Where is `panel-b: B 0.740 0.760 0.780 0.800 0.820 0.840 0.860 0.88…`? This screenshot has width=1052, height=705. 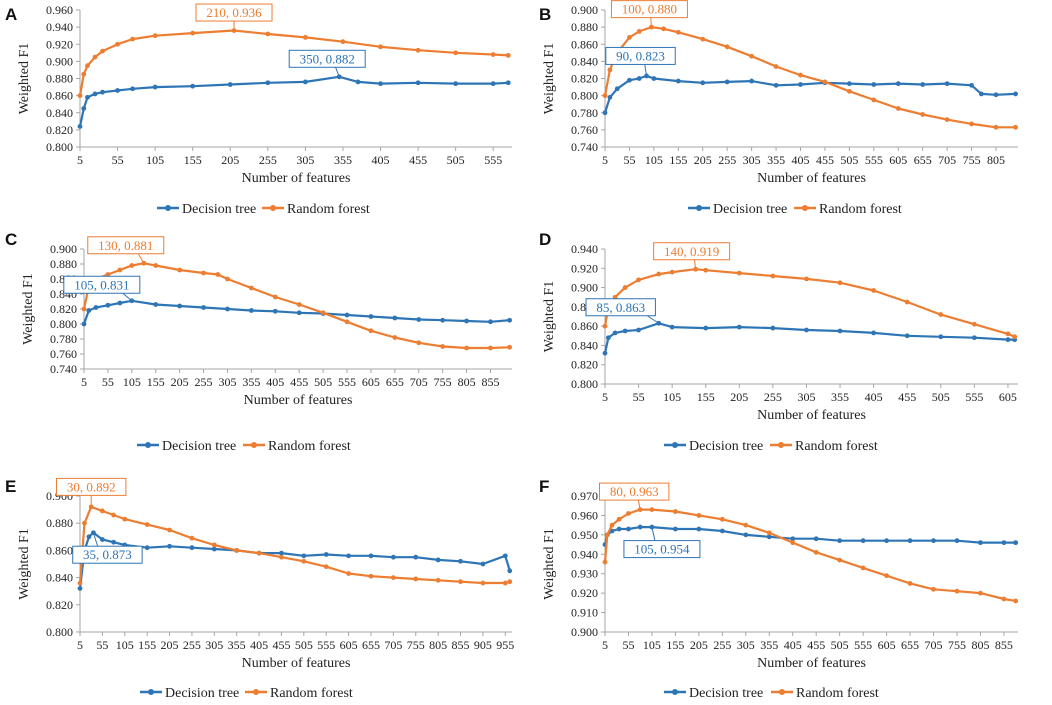 panel-b: B 0.740 0.760 0.780 0.800 0.820 0.840 0.860 0.88… is located at coordinates (778, 108).